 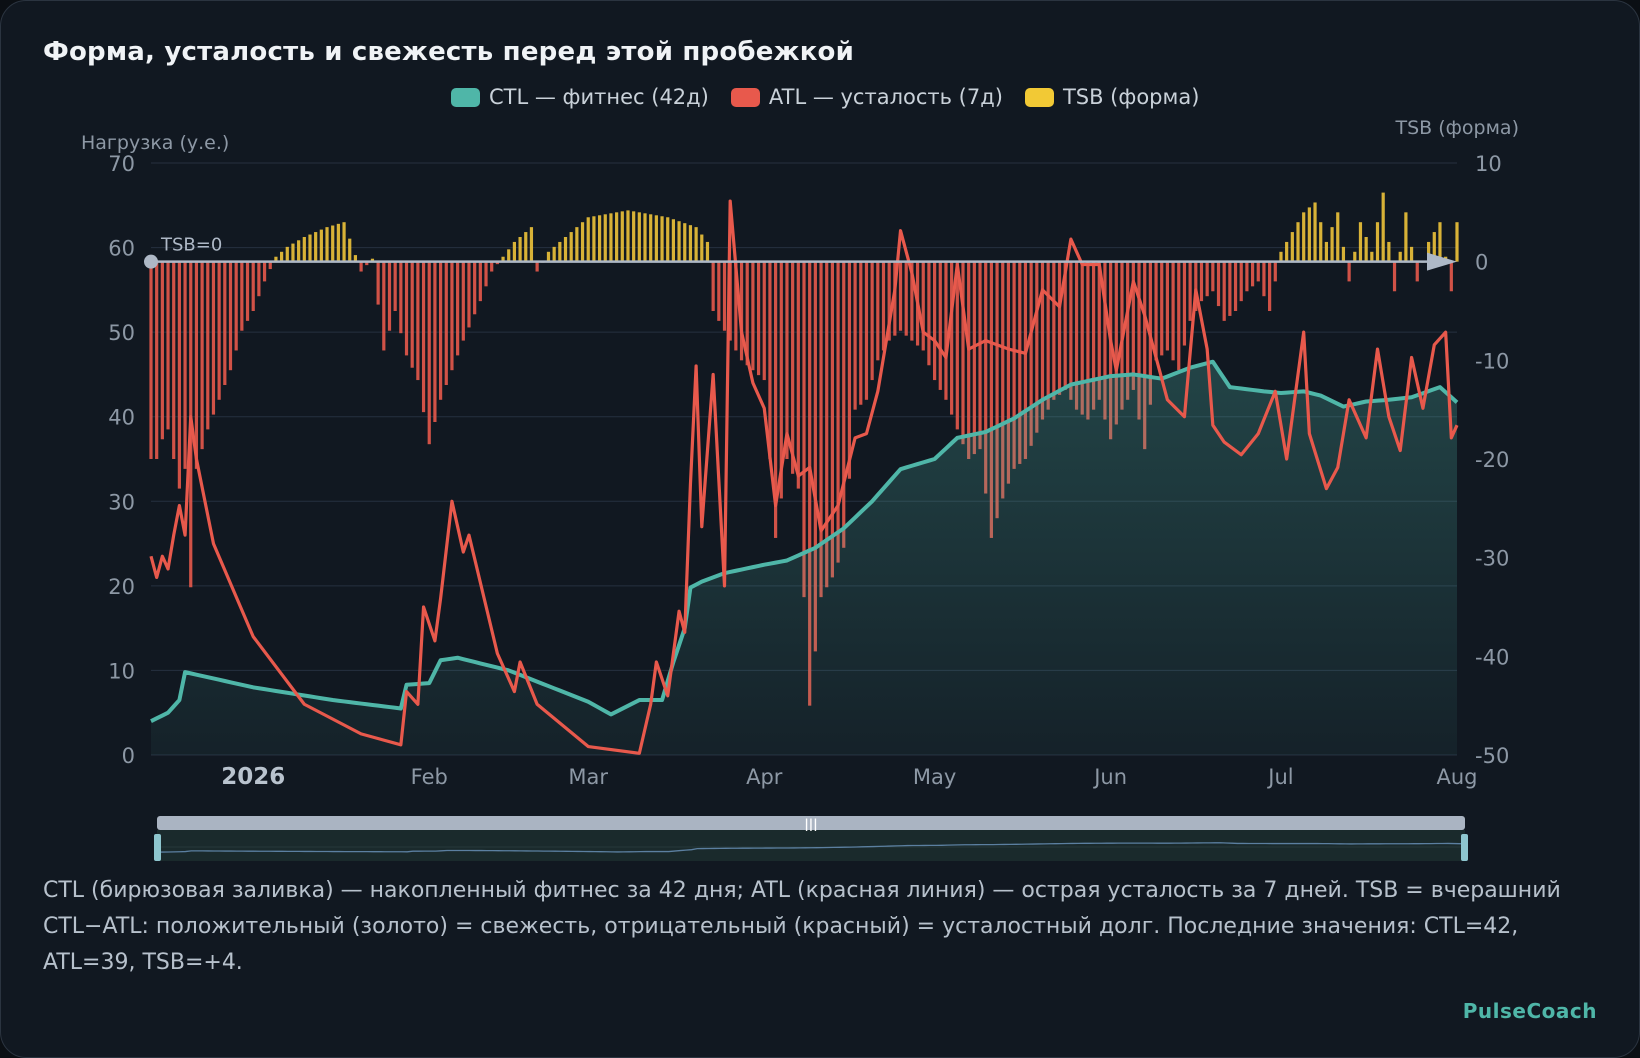 I want to click on right-tick-label: -20, so click(x=1492, y=460).